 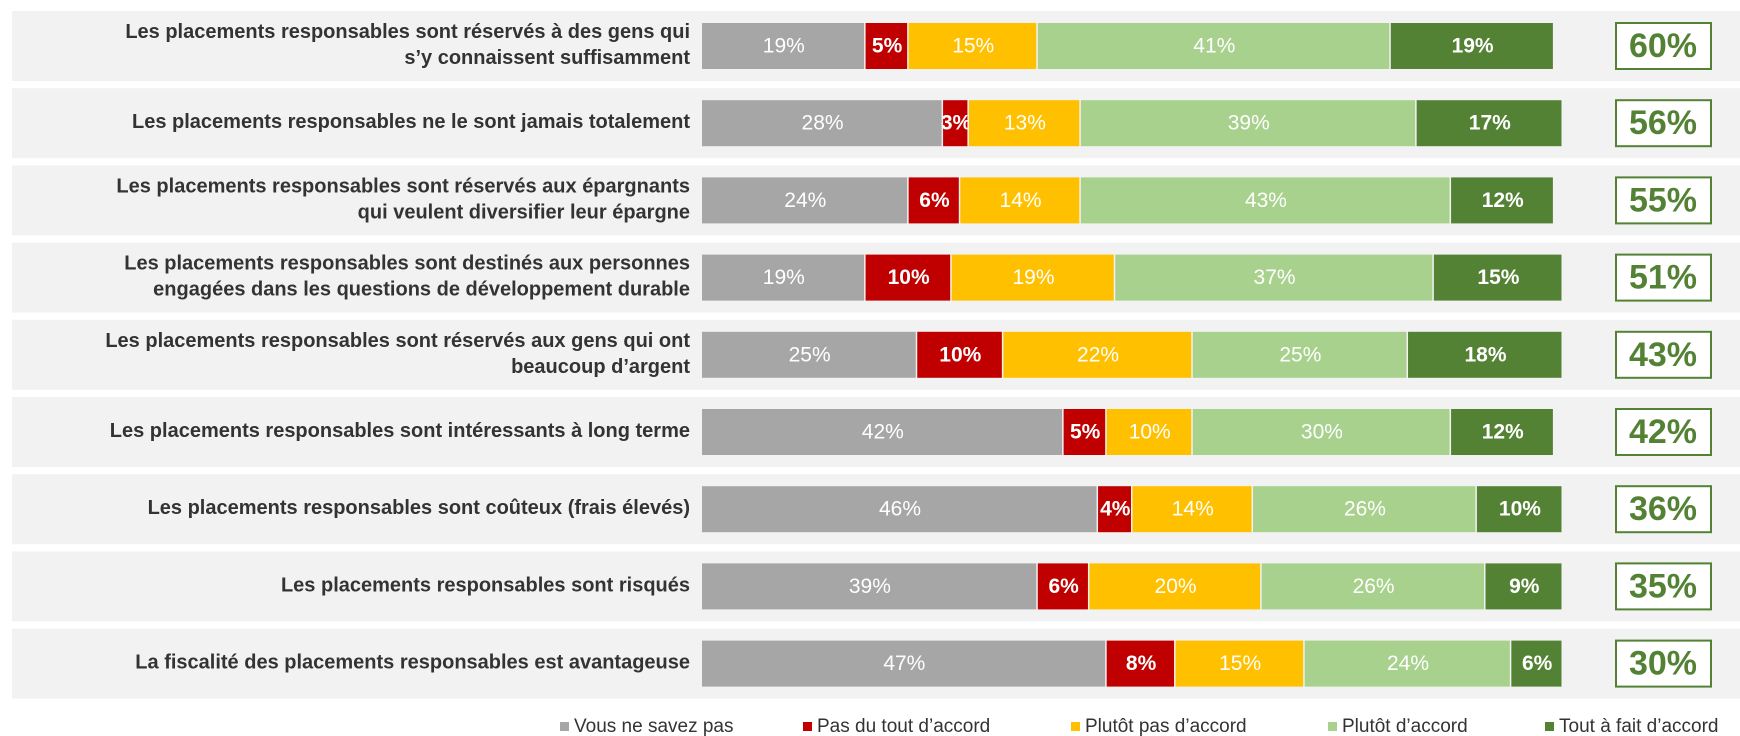 I want to click on value-label: 46%, so click(x=900, y=509).